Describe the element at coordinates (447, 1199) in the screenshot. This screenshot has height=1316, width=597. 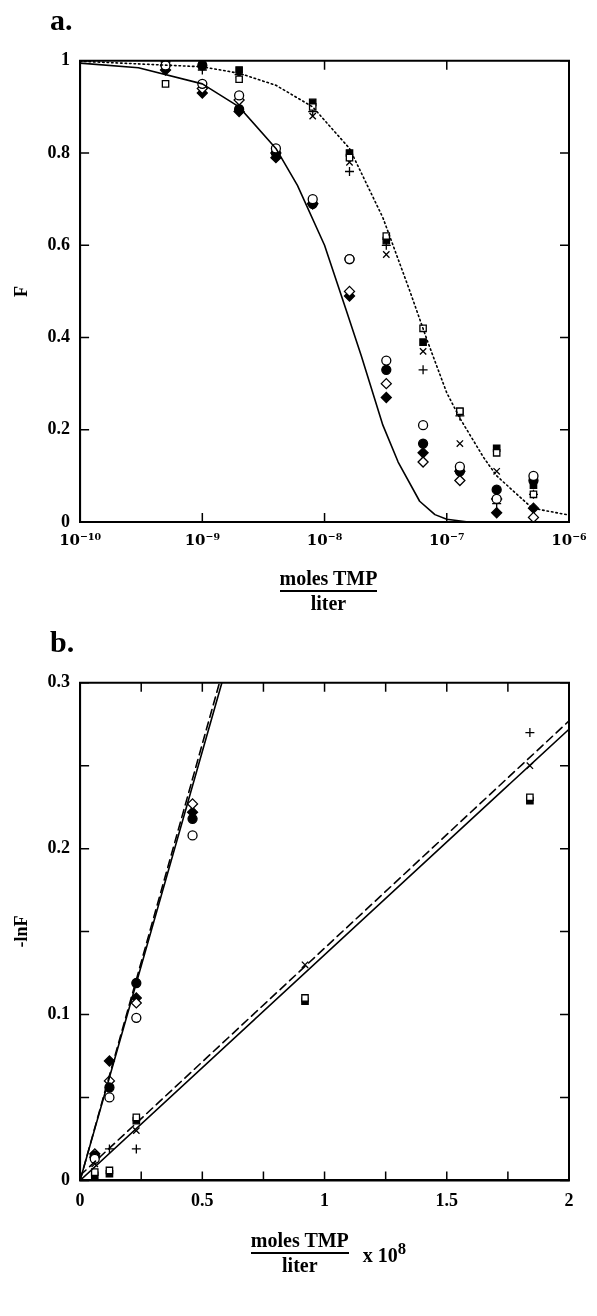
I see `x-tick-label: 1.5` at that location.